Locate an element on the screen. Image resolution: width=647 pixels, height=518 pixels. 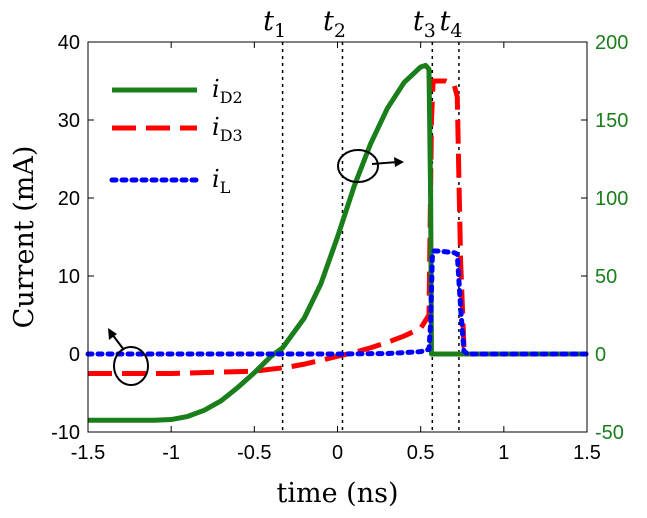
legend-label-l: iL is located at coordinates (221, 181).